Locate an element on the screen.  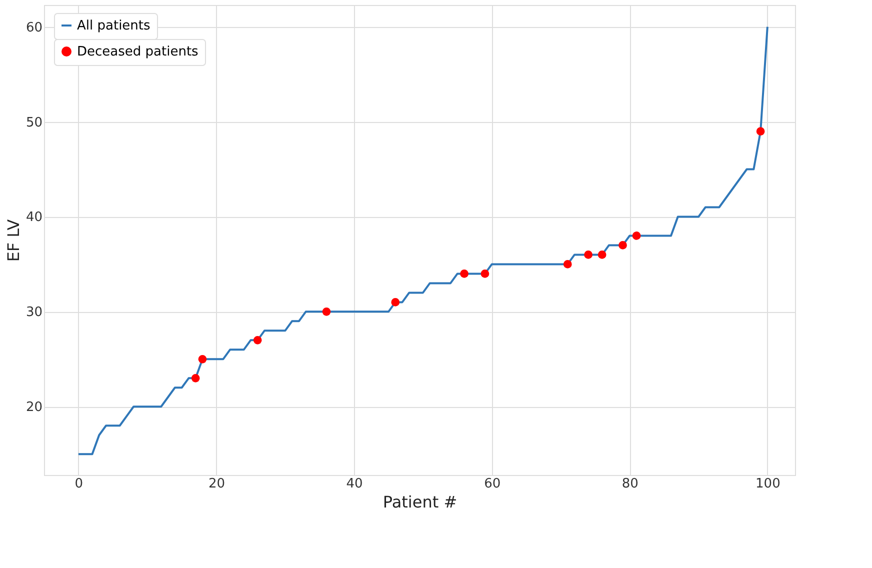
y-tick-label: 30 is located at coordinates (34, 312).